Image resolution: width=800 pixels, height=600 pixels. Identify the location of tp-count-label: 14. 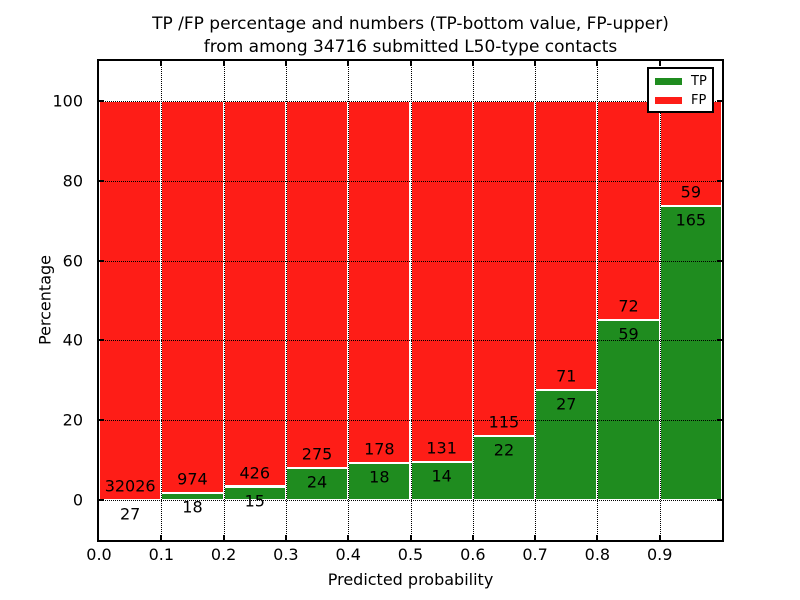
(441, 476).